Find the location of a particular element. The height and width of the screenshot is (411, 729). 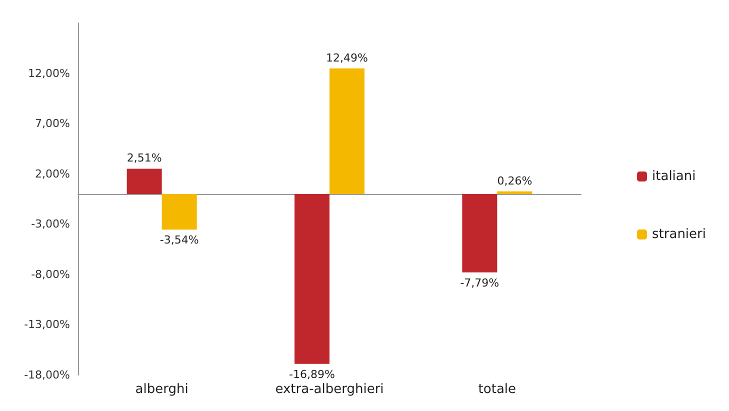

x-tick-label: alberghi is located at coordinates (161, 389).